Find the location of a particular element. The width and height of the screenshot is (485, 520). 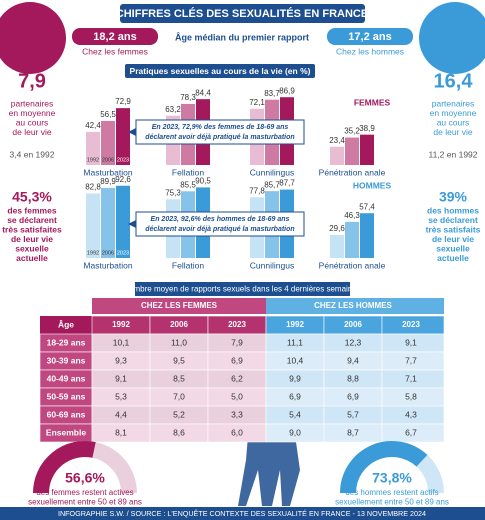

bar-value-label: 84,4 is located at coordinates (203, 92).